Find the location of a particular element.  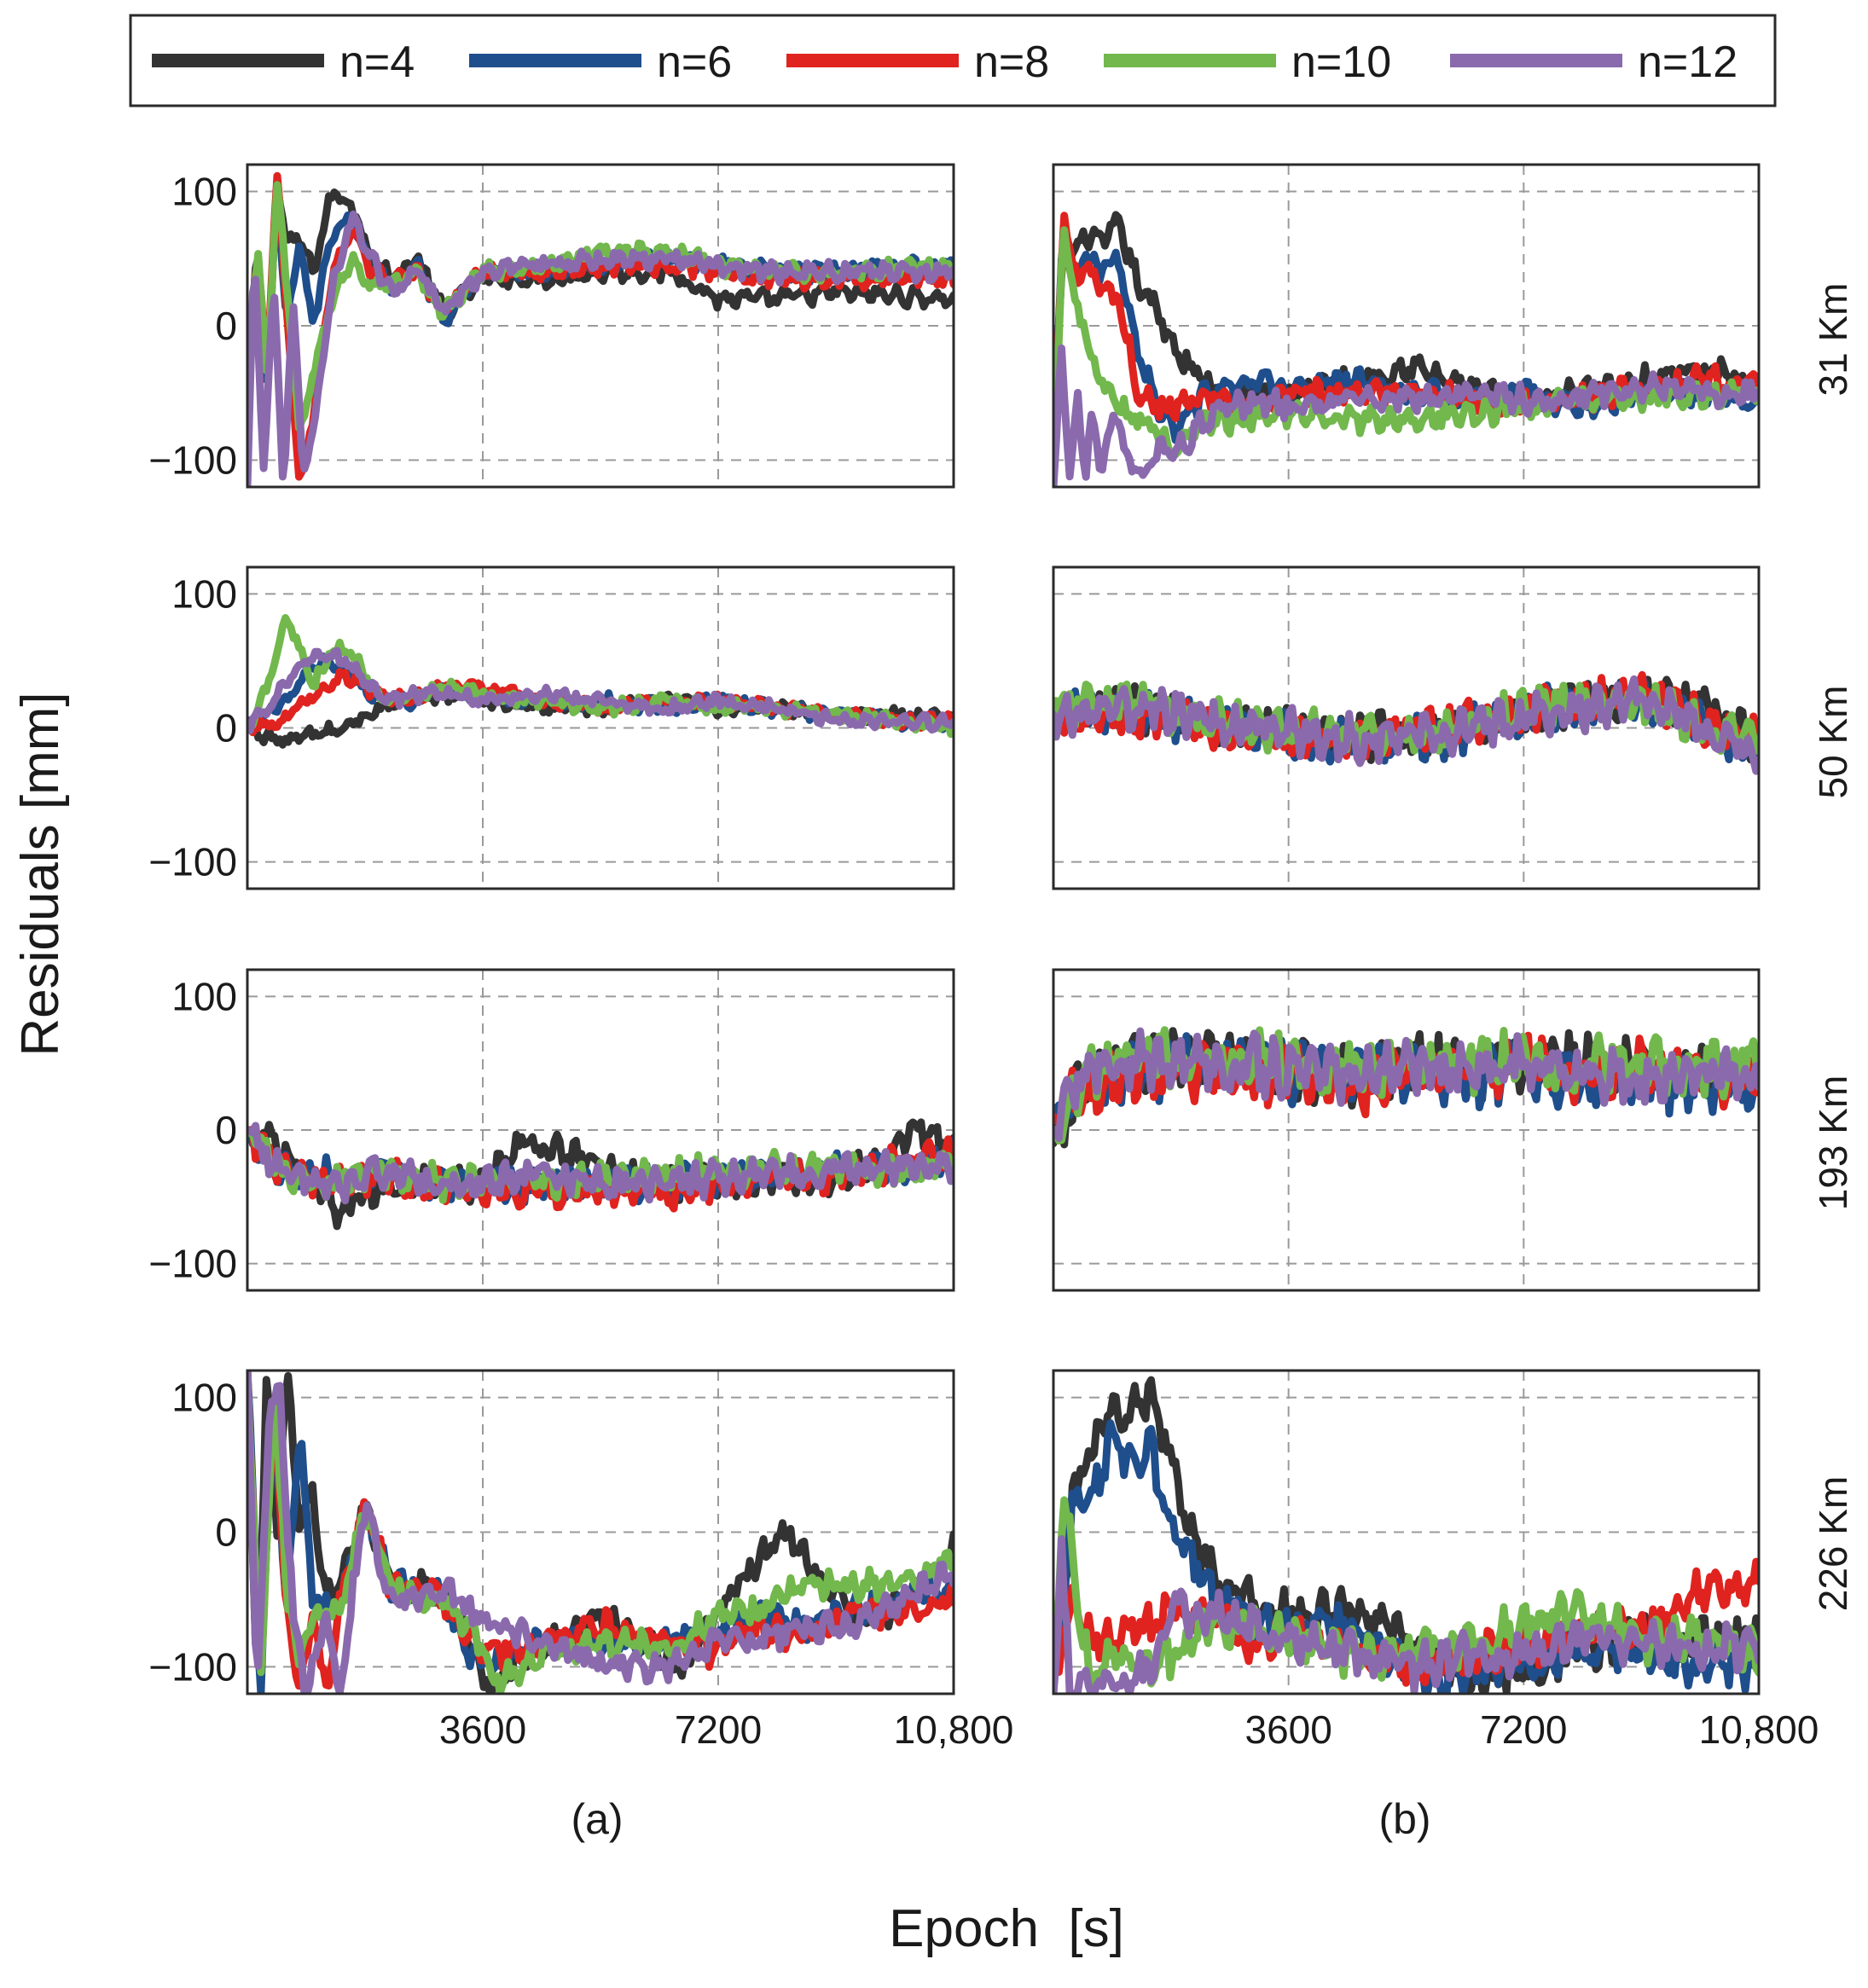

panel-226-km-a-lines is located at coordinates (600, 1532).